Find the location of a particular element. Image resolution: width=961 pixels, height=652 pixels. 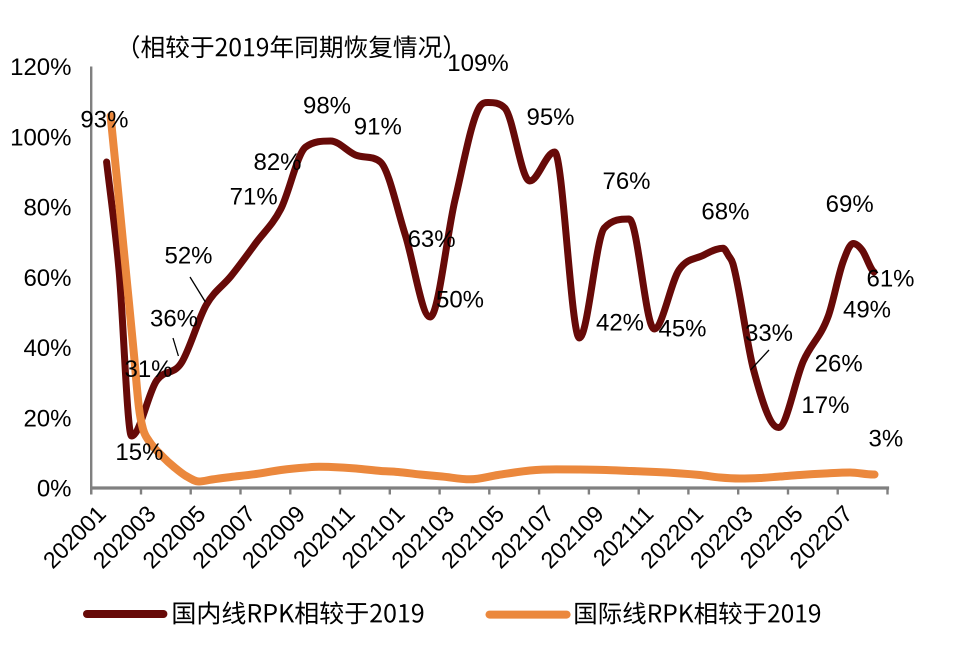

svg-text: 95% is located at coordinates (550, 117).